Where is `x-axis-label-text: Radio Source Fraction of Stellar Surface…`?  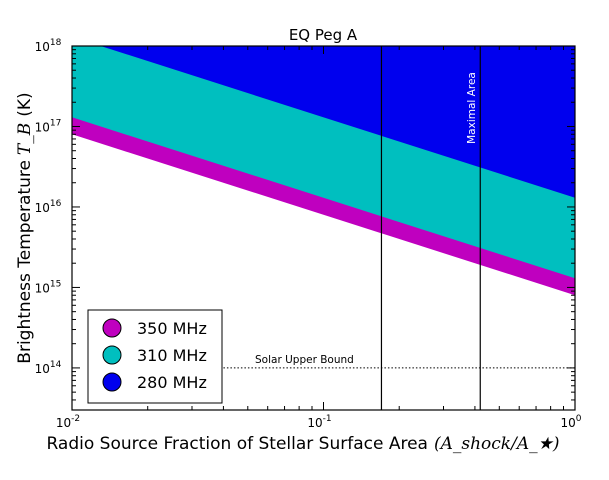 x-axis-label-text: Radio Source Fraction of Stellar Surface… is located at coordinates (236, 444).